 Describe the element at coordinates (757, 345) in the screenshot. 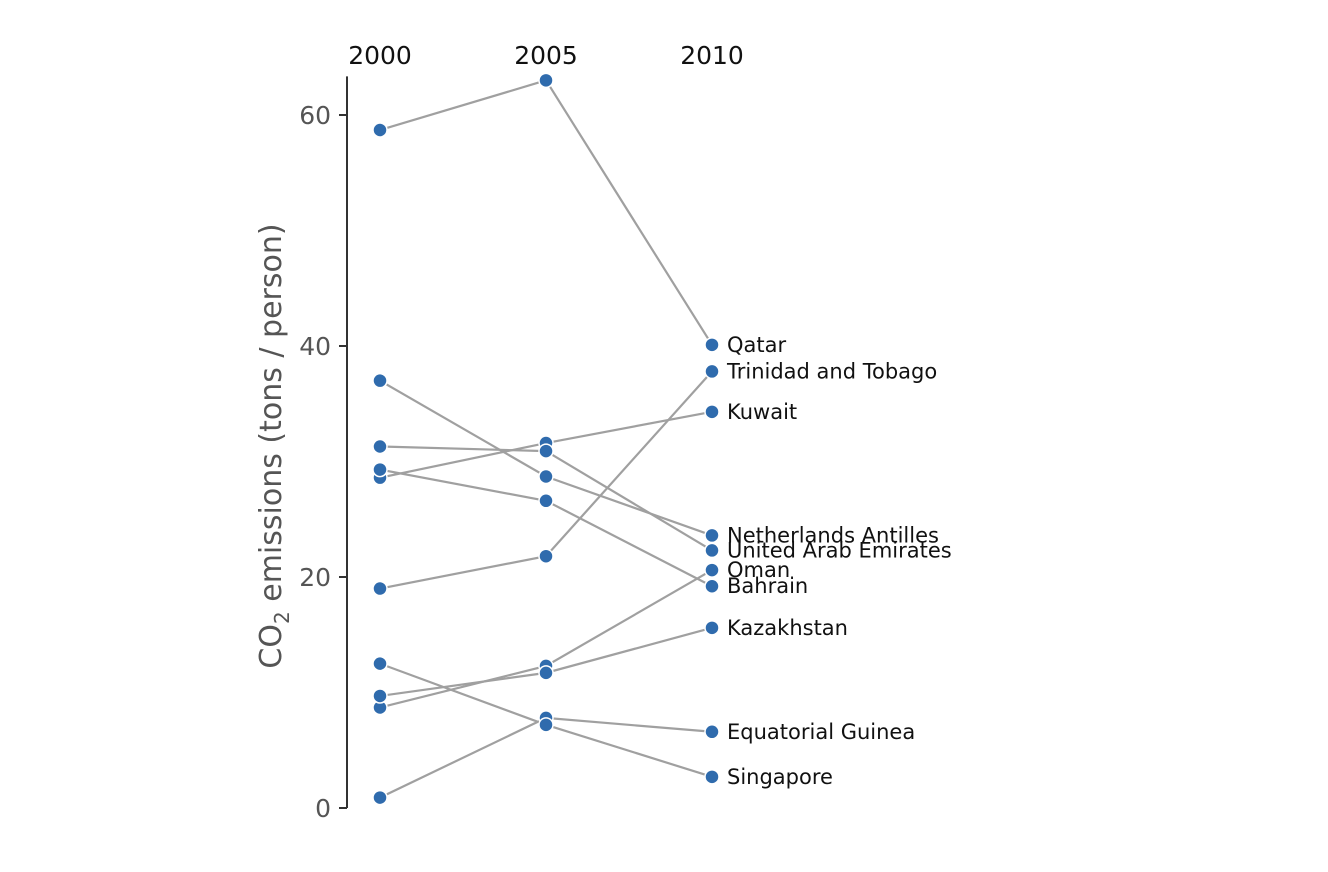

I see `country-label: Qatar` at that location.